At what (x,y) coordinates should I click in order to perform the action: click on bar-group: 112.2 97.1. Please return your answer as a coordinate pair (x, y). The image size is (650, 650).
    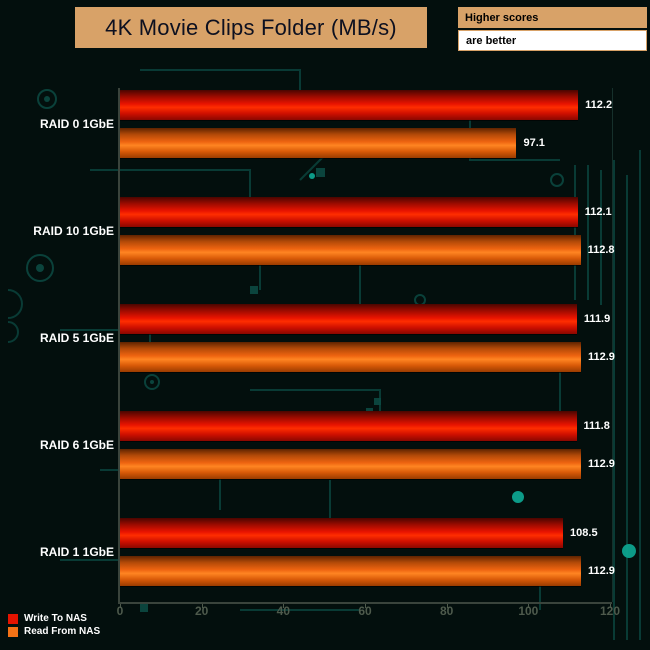
    Looking at the image, I should click on (366, 124).